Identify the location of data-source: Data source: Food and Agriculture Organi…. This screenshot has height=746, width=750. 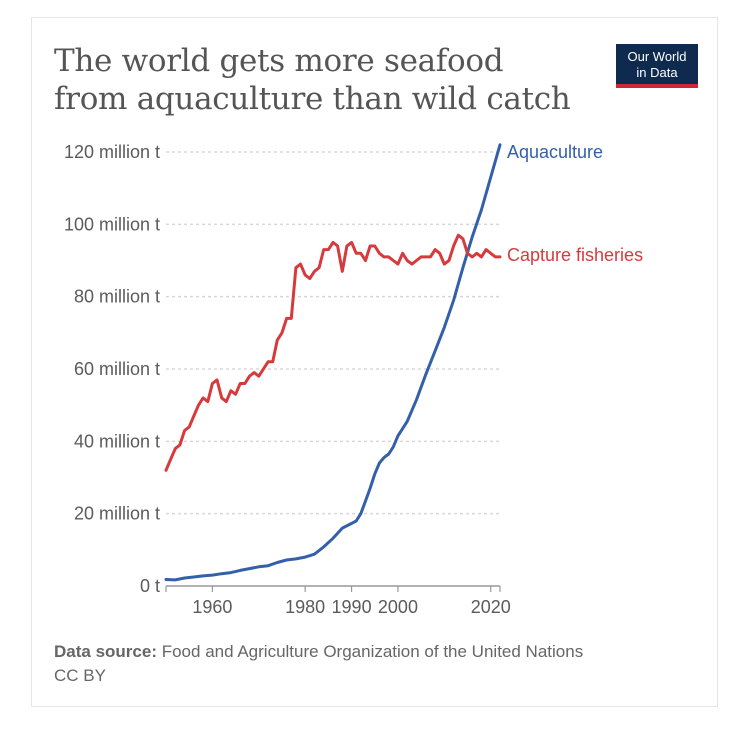
(379, 664).